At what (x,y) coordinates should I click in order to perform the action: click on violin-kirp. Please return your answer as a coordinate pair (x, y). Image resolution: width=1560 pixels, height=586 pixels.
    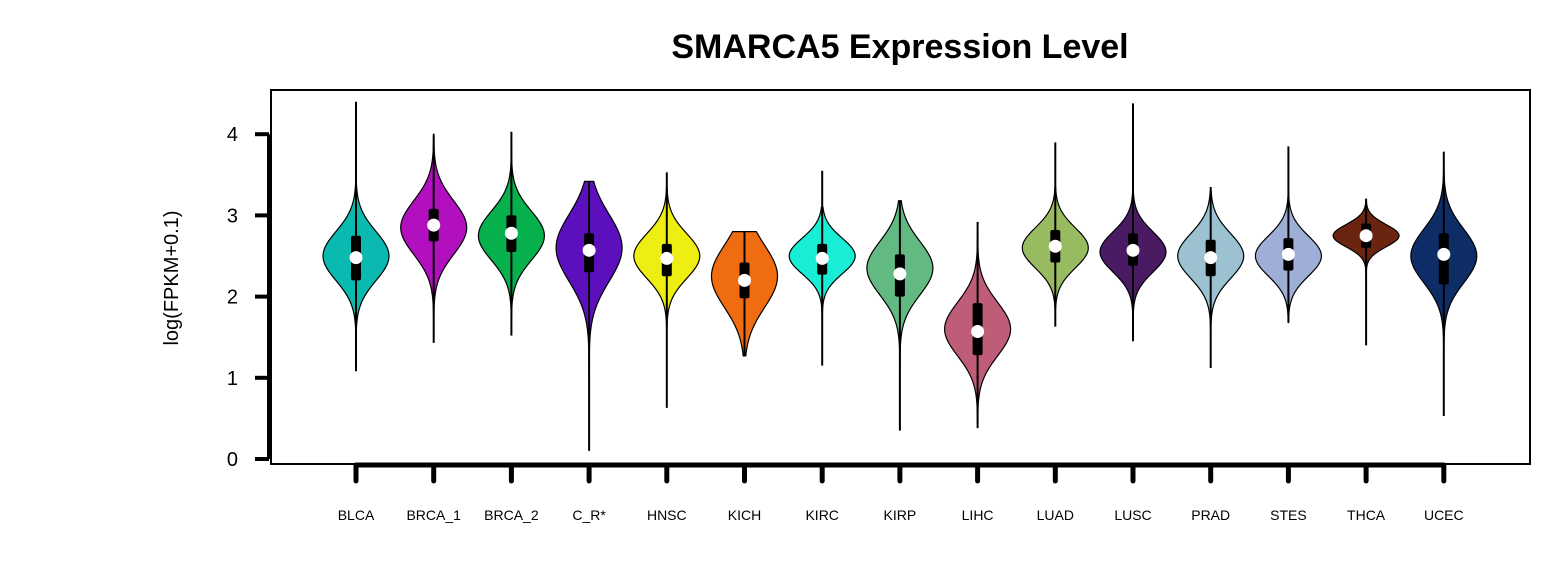
    Looking at the image, I should click on (900, 315).